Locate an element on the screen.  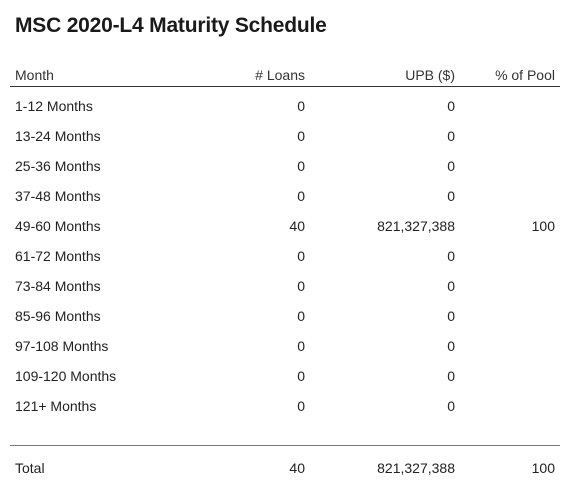
total-pool: 100 is located at coordinates (543, 468).